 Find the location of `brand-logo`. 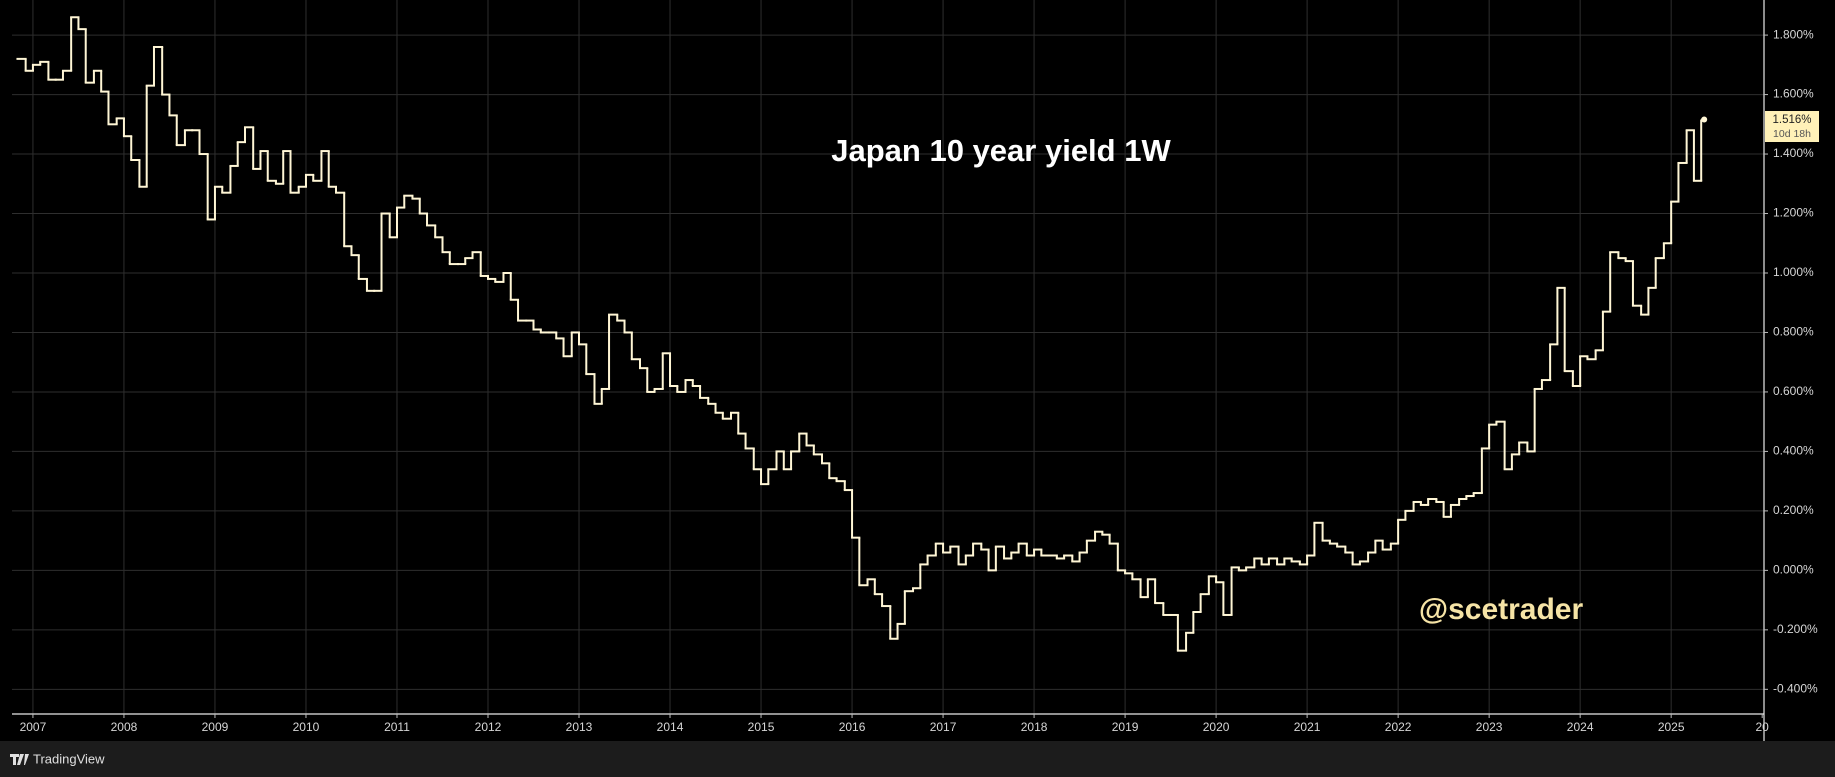

brand-logo is located at coordinates (19, 759).